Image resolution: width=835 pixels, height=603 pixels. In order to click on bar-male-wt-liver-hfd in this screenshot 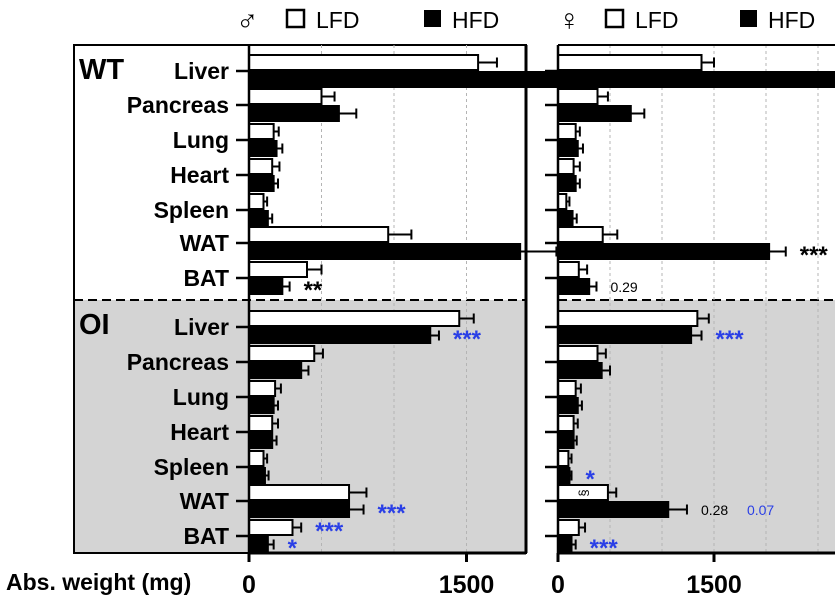, I will do `click(407, 79)`.